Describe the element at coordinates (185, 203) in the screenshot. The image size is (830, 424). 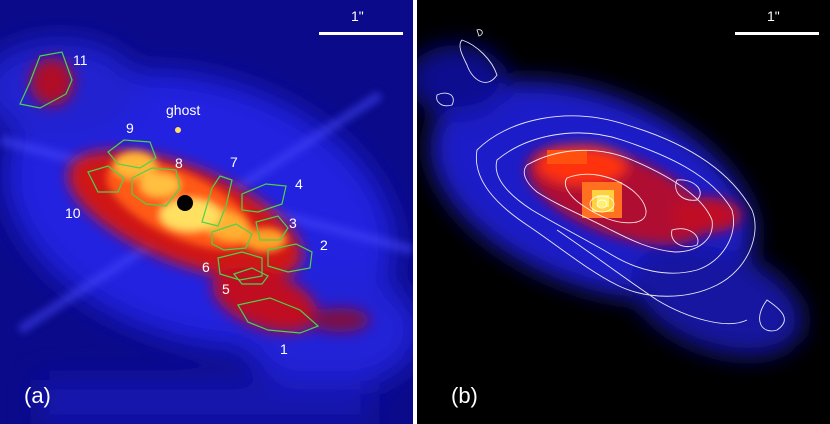
I see `nucleus-mask` at that location.